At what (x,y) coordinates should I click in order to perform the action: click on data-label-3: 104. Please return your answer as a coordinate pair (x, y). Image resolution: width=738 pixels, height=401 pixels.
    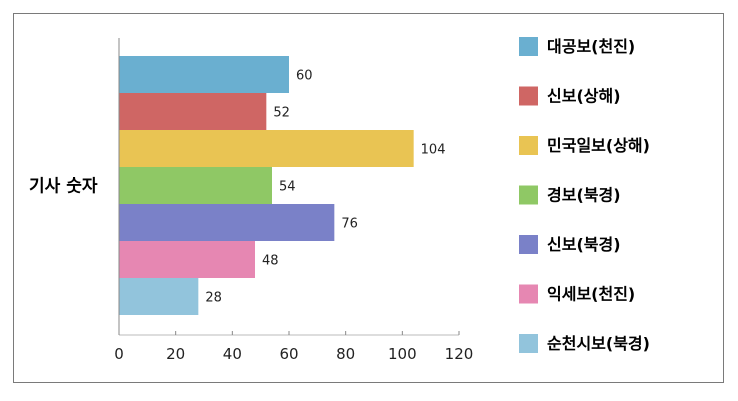
    Looking at the image, I should click on (433, 150).